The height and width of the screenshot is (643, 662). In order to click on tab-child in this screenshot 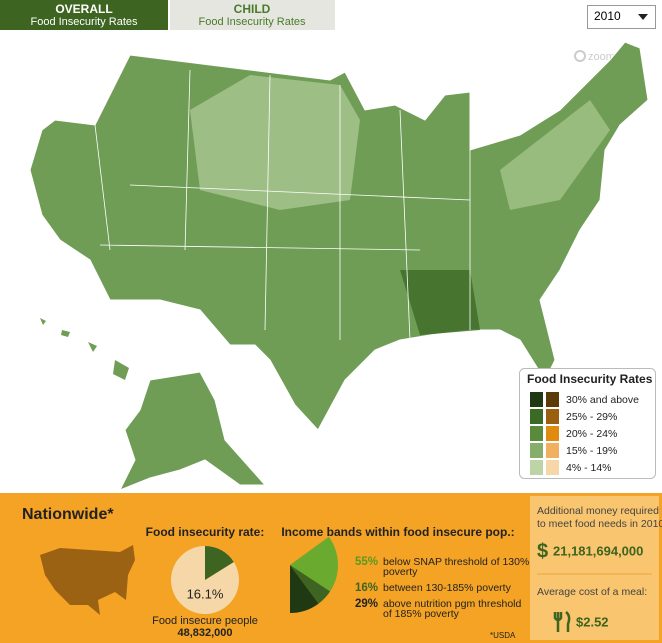, I will do `click(252, 15)`.